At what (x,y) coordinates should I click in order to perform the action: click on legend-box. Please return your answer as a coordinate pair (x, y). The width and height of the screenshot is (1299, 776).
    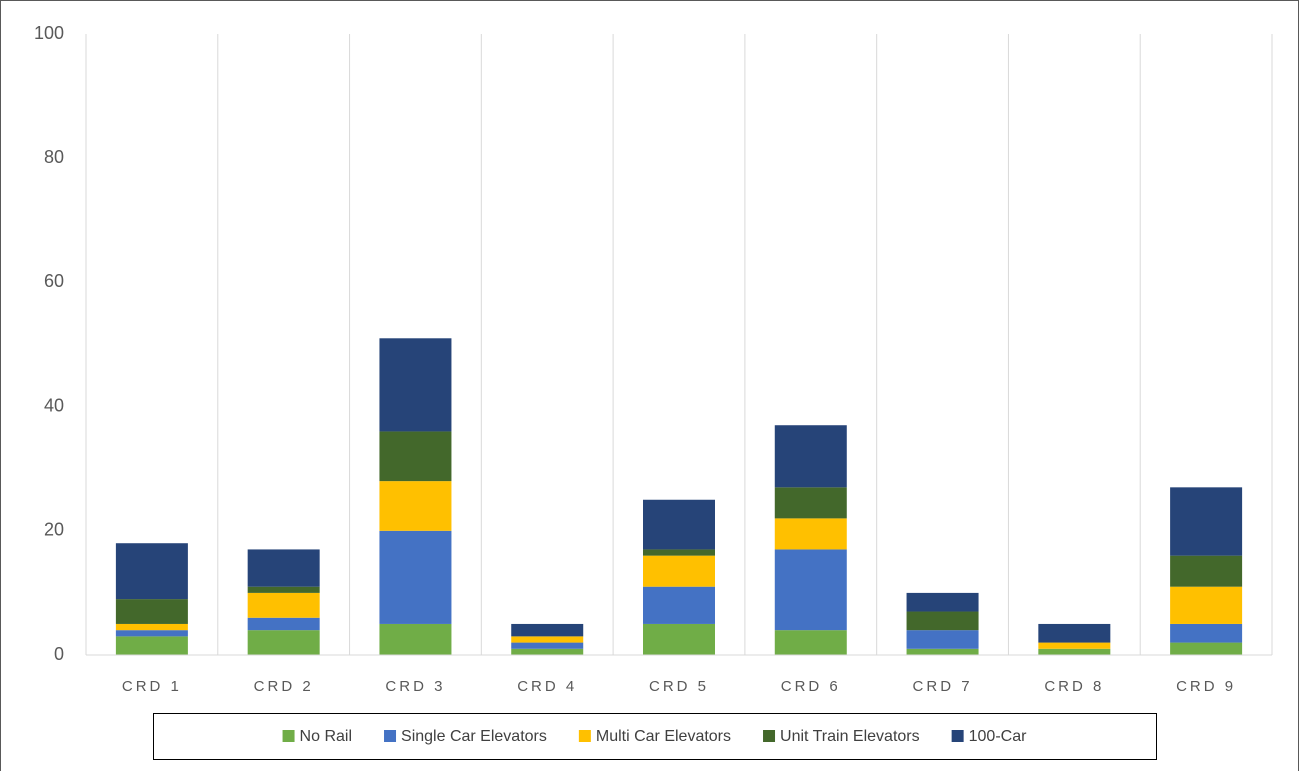
    Looking at the image, I should click on (655, 736).